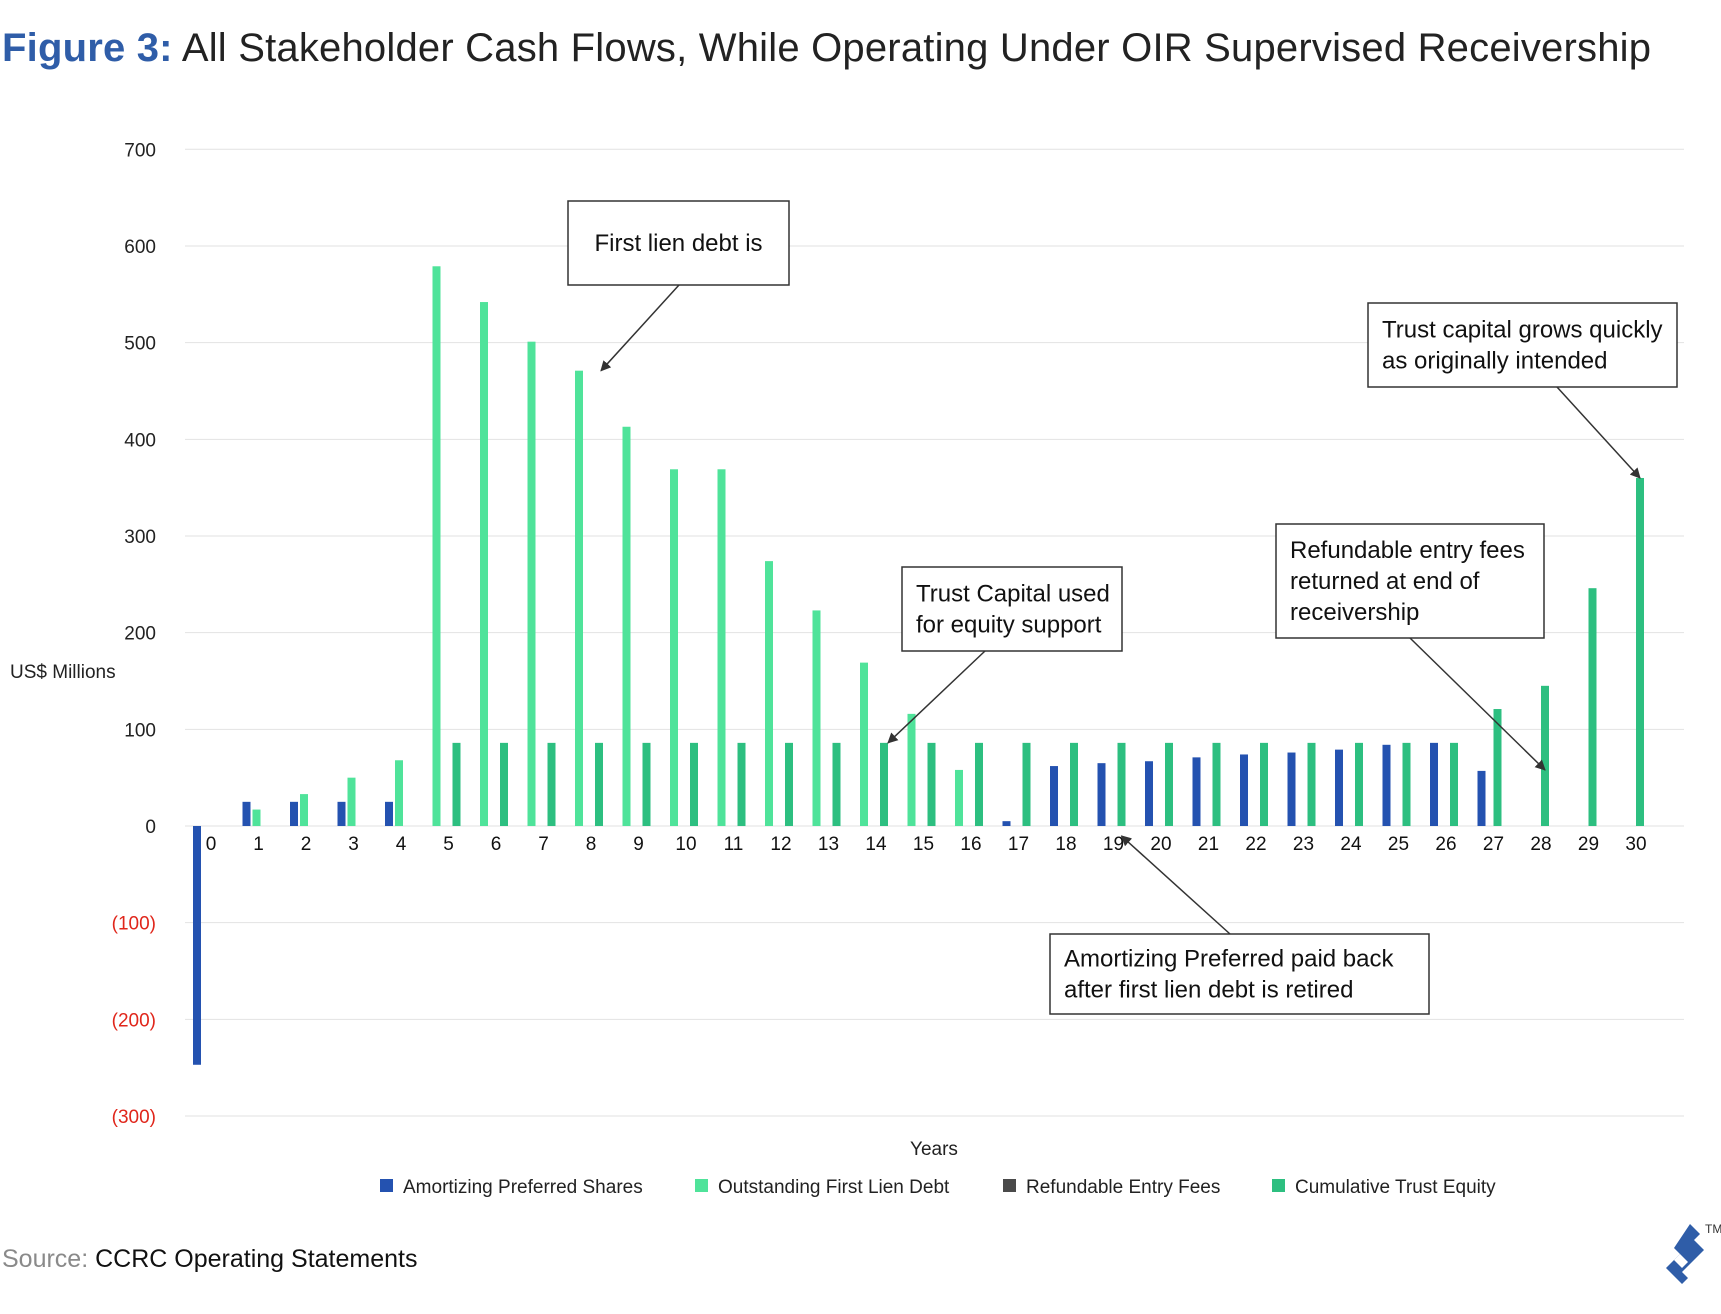 The width and height of the screenshot is (1721, 1314). Describe the element at coordinates (140, 440) in the screenshot. I see `y-tick-label: 400` at that location.